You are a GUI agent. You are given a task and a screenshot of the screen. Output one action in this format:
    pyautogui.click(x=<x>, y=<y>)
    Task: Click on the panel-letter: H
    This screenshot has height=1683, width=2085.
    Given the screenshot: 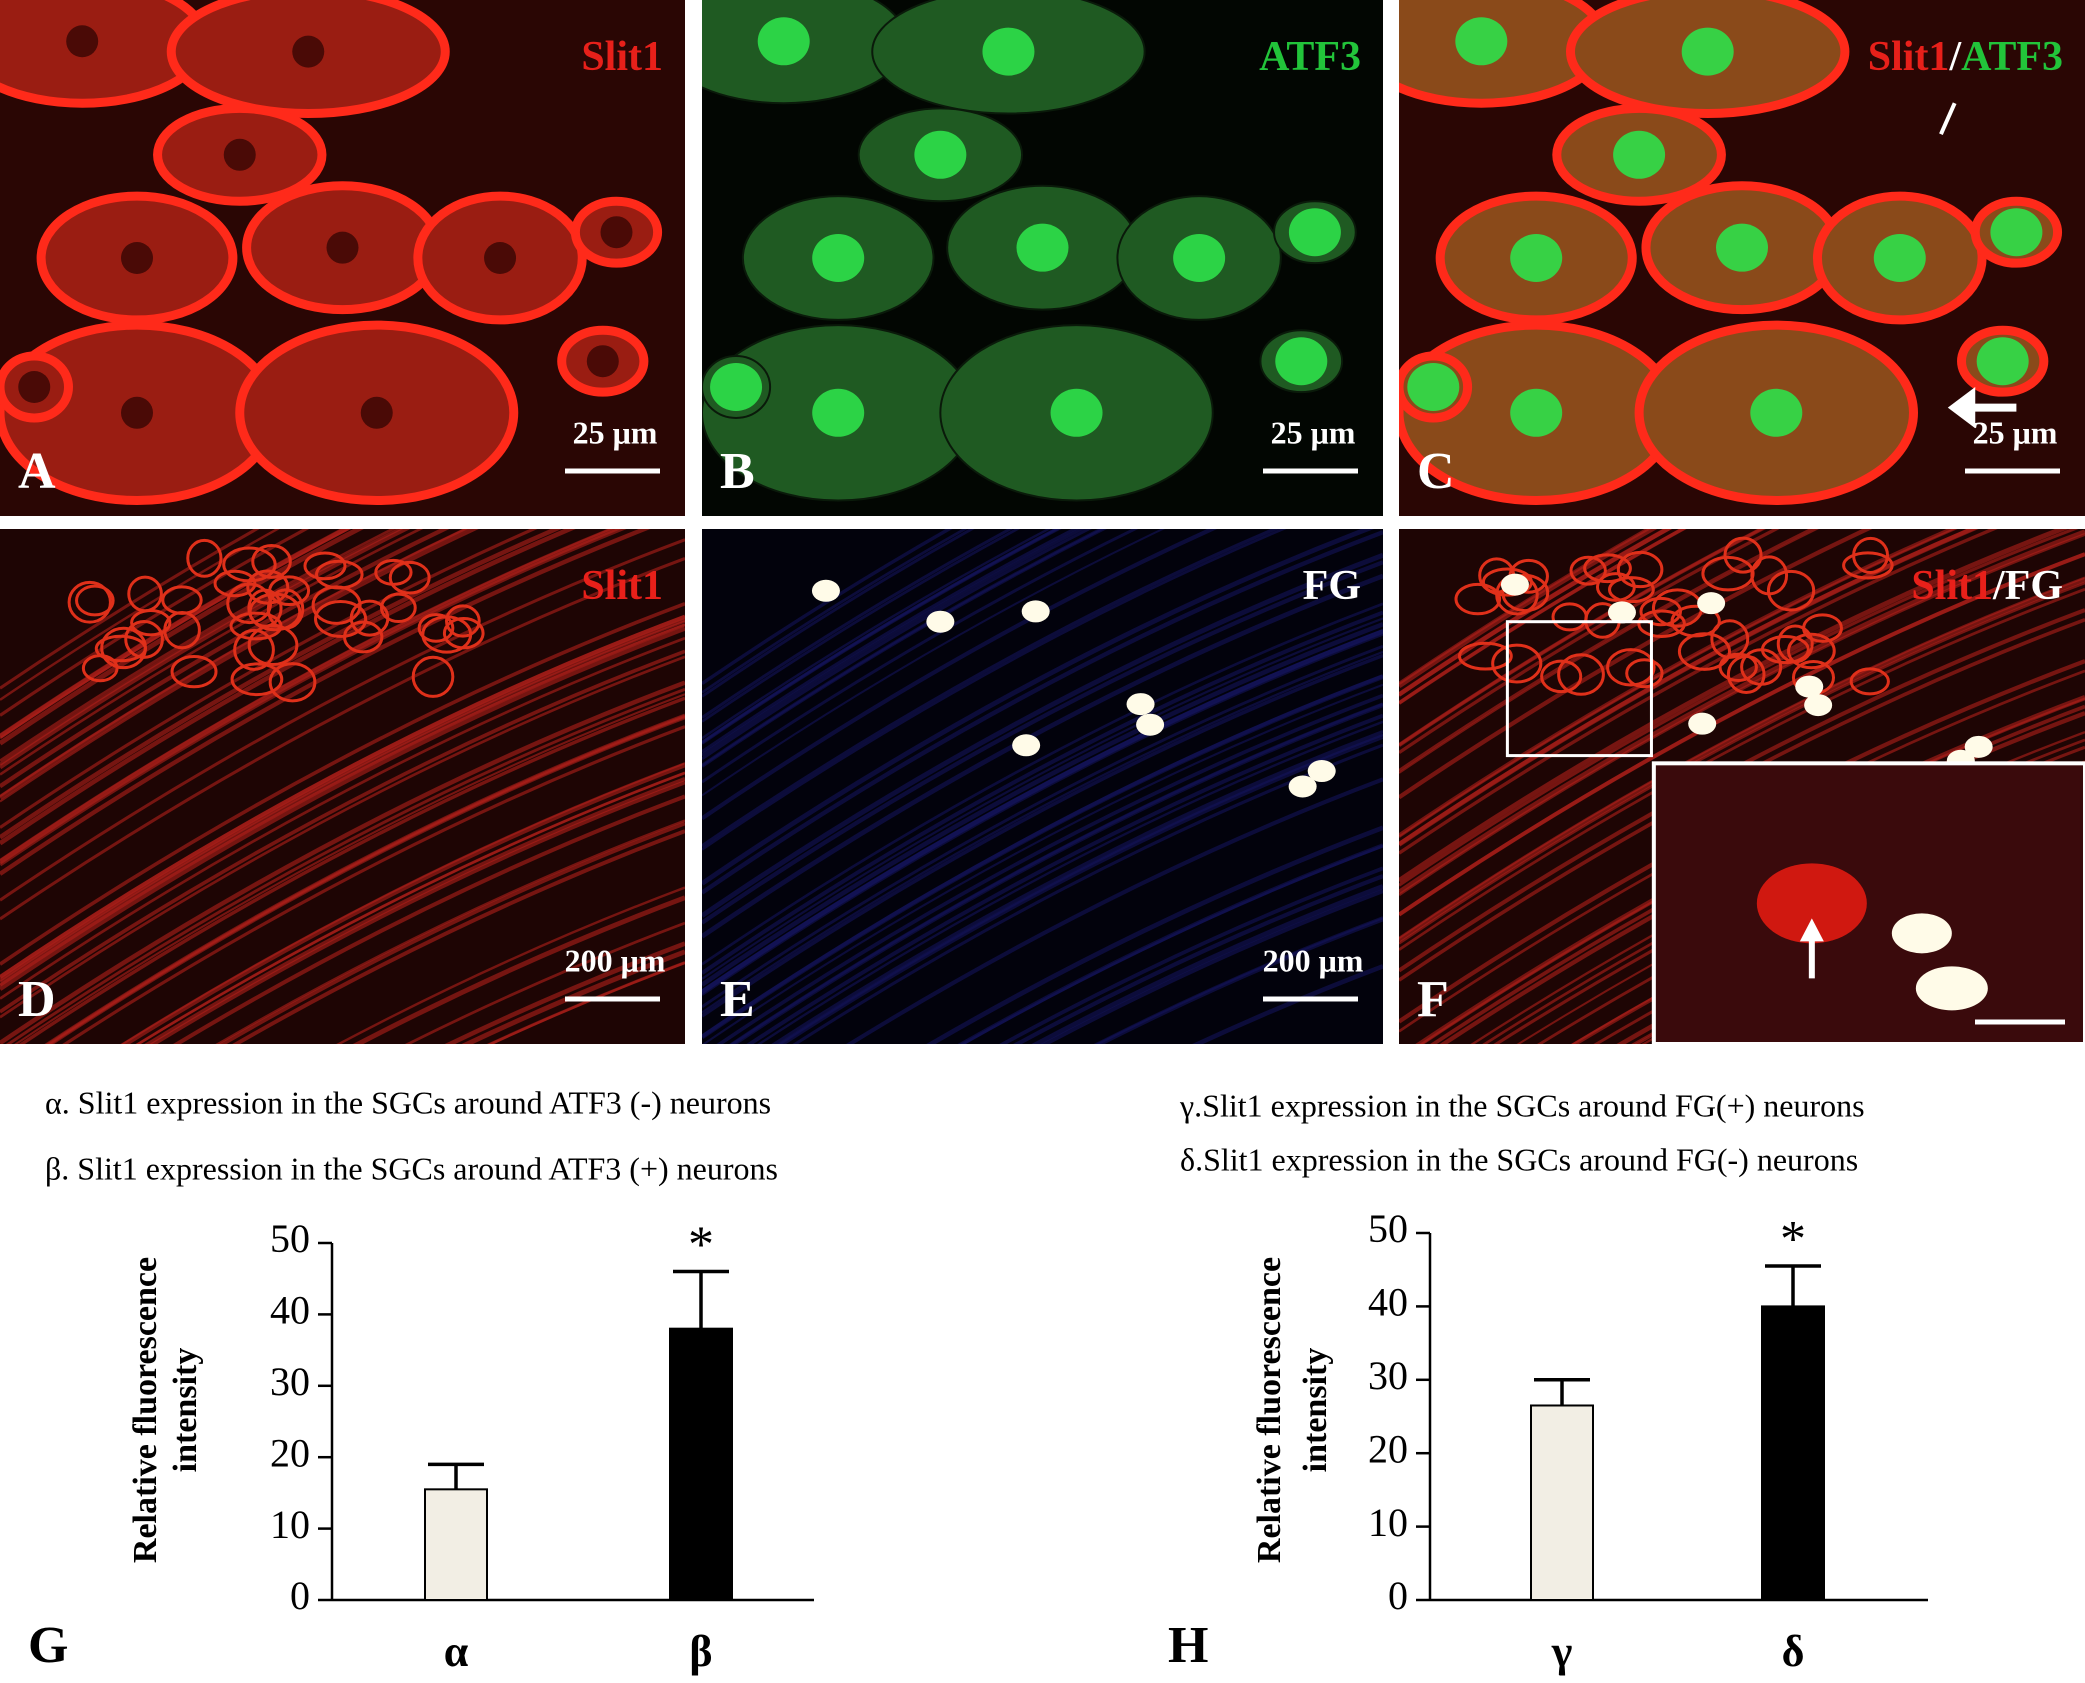 What is the action you would take?
    pyautogui.click(x=1188, y=1645)
    